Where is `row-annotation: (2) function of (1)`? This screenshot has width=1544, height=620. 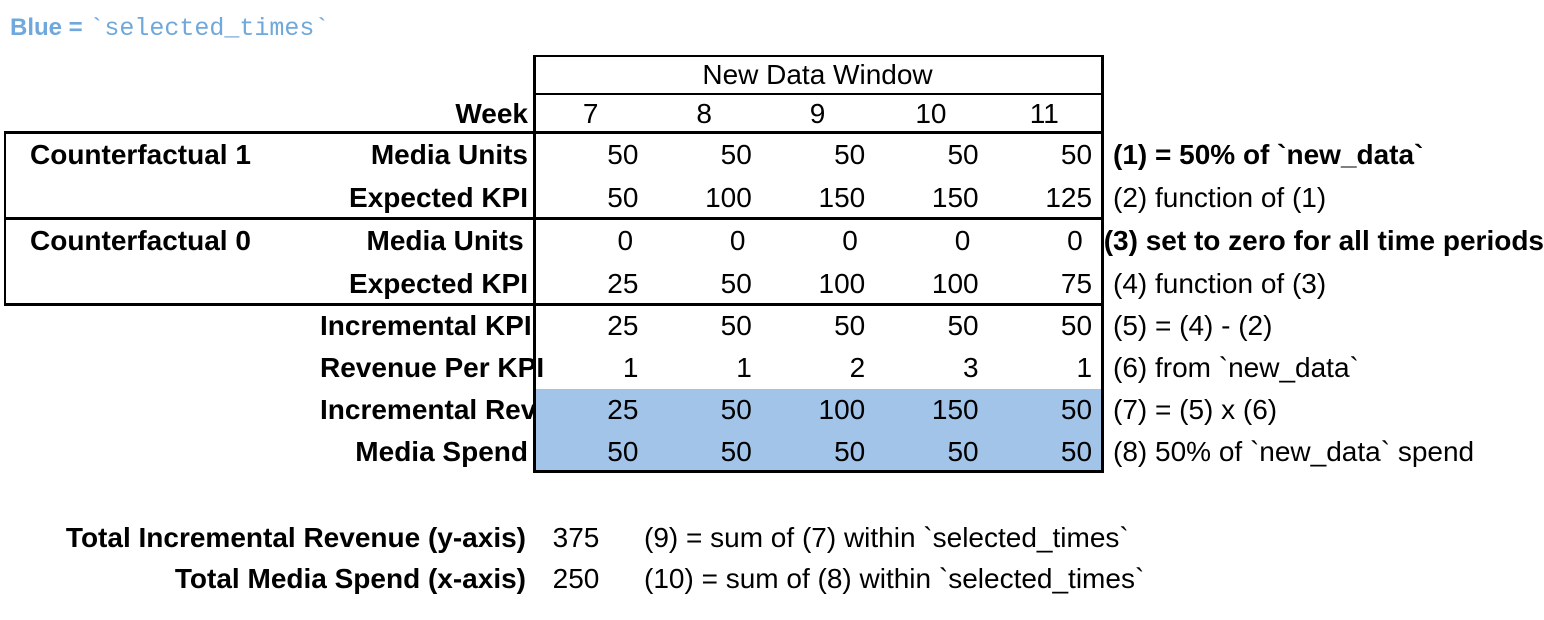
row-annotation: (2) function of (1) is located at coordinates (1220, 197).